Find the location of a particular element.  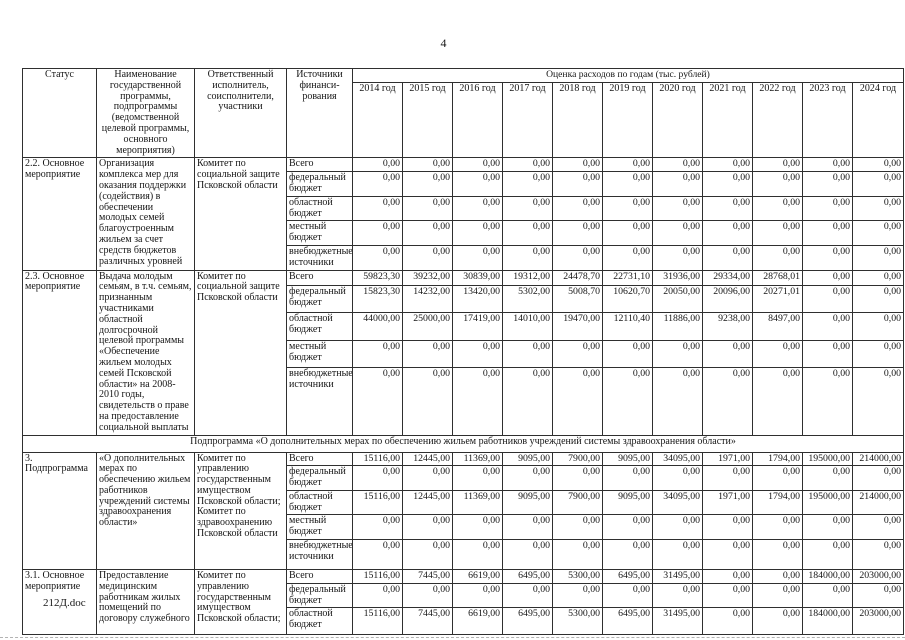

value-cell: 5300,00 is located at coordinates (577, 621).